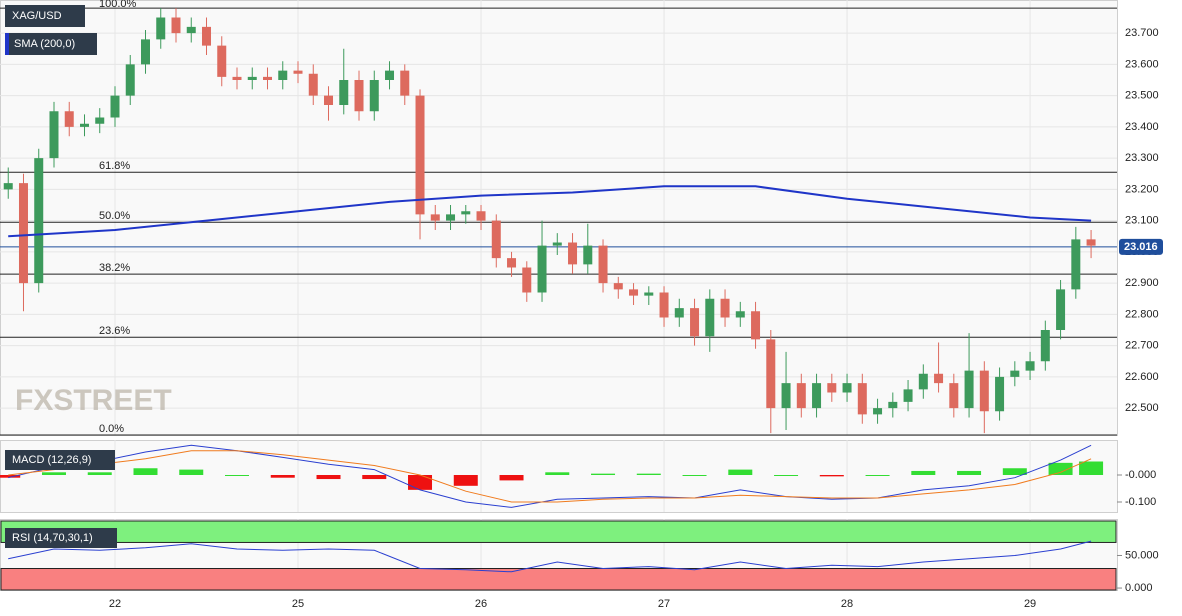 This screenshot has height=616, width=1182. I want to click on legend-box, so click(51, 44).